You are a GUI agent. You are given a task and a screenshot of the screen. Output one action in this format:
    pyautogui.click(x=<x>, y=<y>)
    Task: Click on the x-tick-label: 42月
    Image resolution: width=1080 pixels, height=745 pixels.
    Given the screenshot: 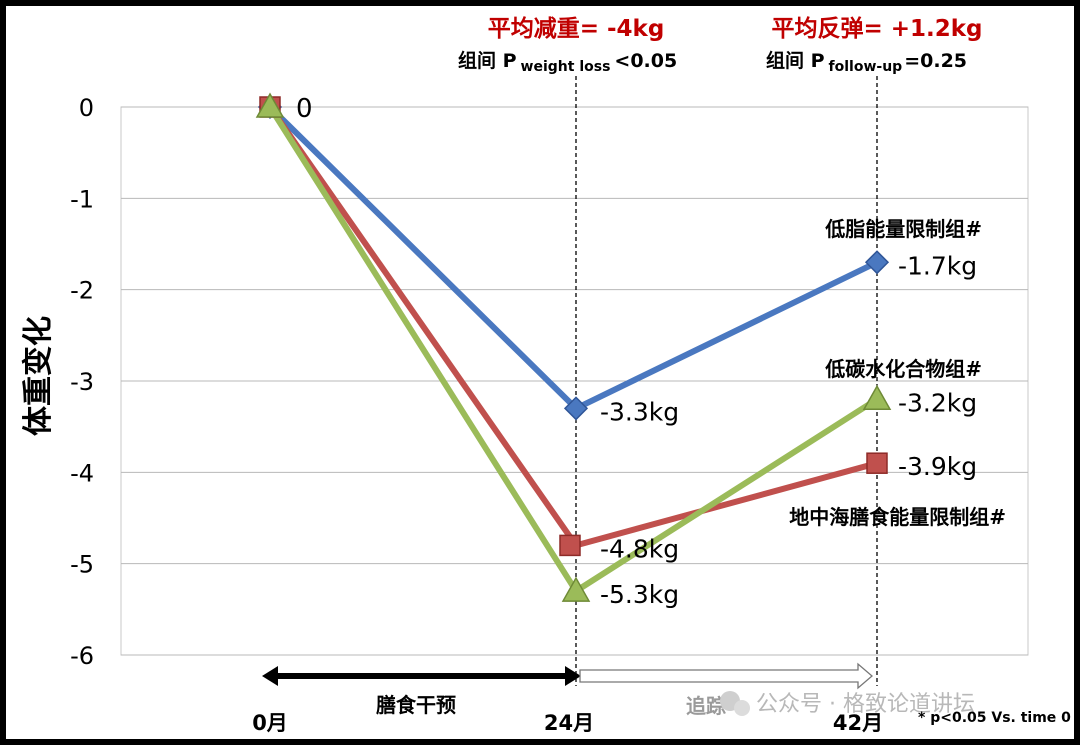 What is the action you would take?
    pyautogui.click(x=858, y=723)
    